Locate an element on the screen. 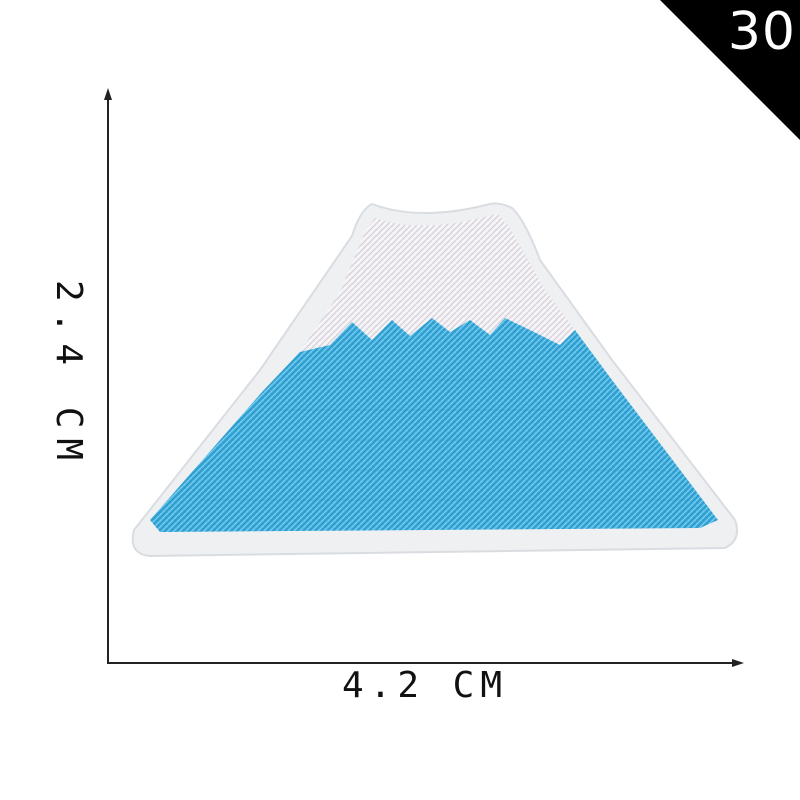 The height and width of the screenshot is (800, 800). width-arrowhead-icon is located at coordinates (738, 663).